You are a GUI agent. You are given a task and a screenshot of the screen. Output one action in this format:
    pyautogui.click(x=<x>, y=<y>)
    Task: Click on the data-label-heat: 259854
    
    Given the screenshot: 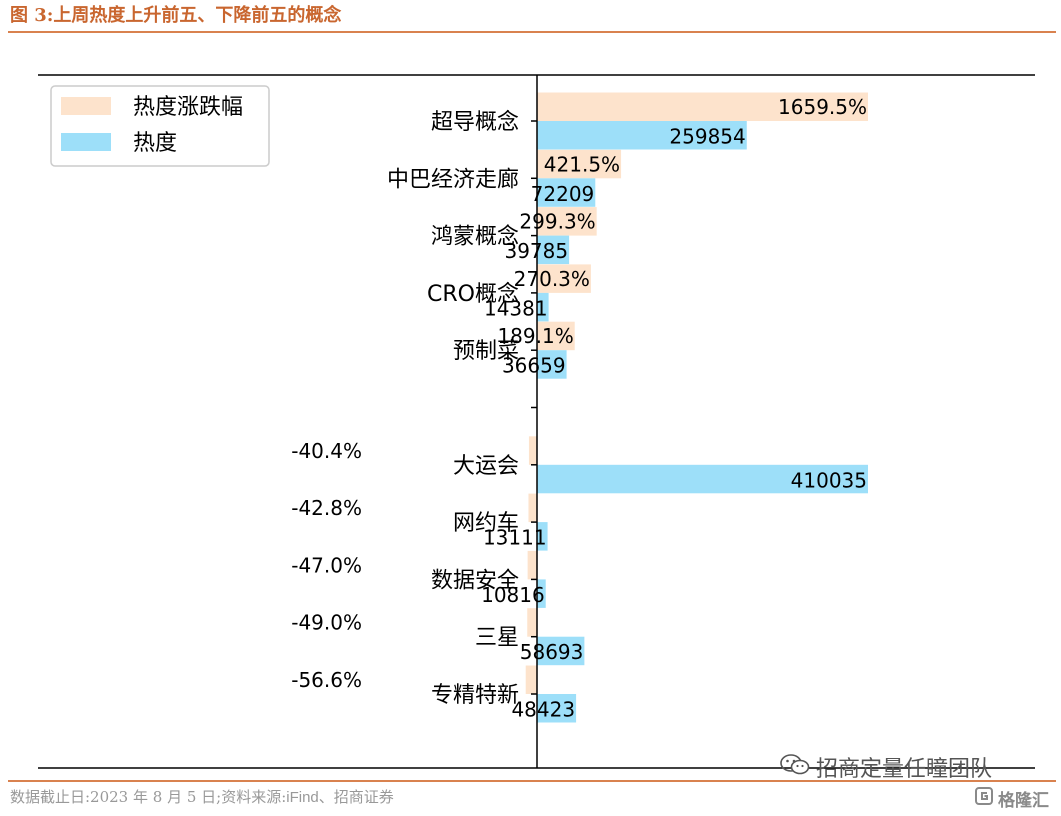 What is the action you would take?
    pyautogui.click(x=707, y=137)
    